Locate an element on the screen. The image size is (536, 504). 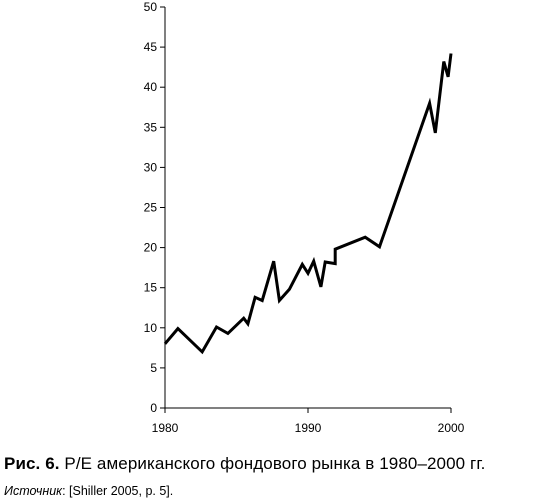
figure-number: Рис. 6. is located at coordinates (32, 463).